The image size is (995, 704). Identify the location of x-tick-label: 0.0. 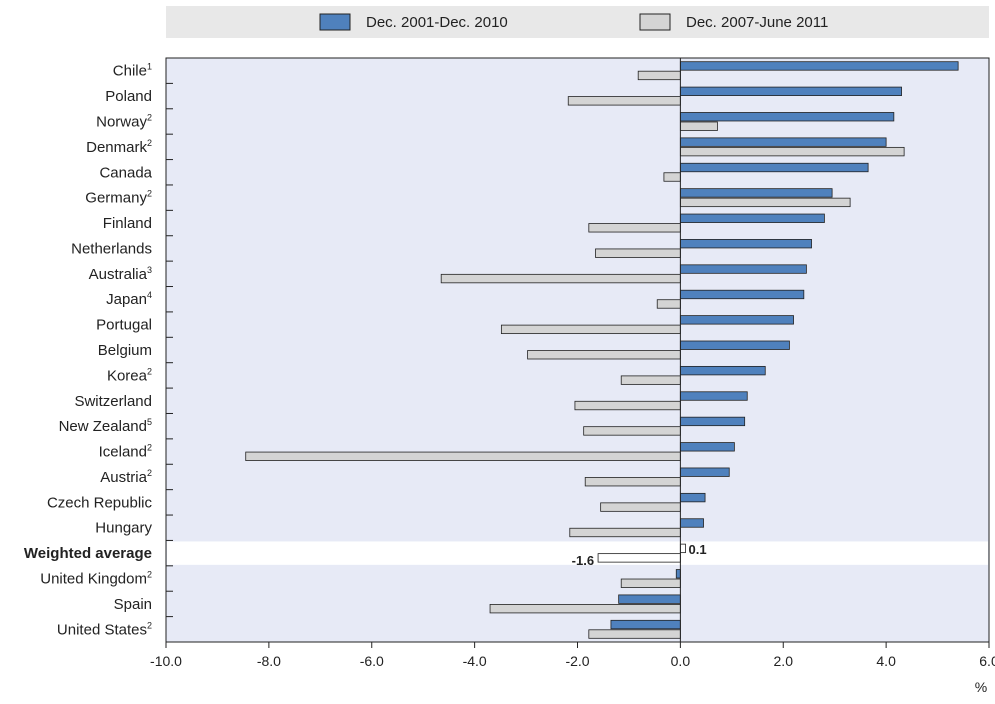
(681, 661).